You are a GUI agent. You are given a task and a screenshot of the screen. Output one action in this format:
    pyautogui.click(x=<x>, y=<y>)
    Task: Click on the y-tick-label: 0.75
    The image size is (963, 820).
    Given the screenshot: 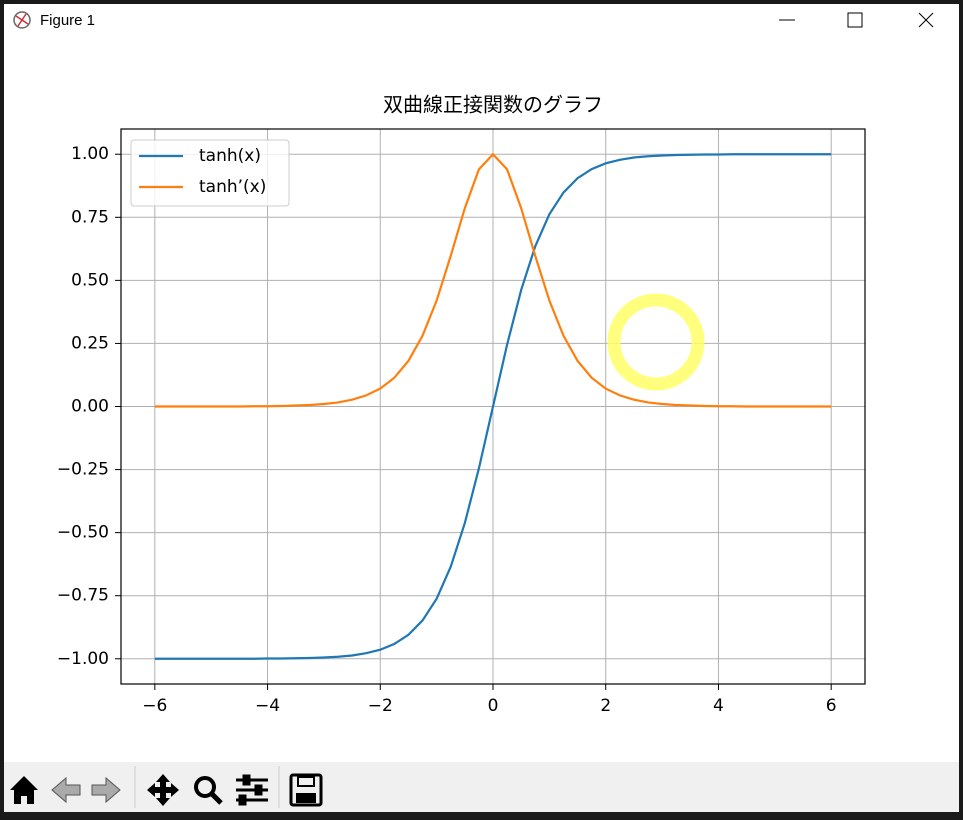 What is the action you would take?
    pyautogui.click(x=90, y=217)
    